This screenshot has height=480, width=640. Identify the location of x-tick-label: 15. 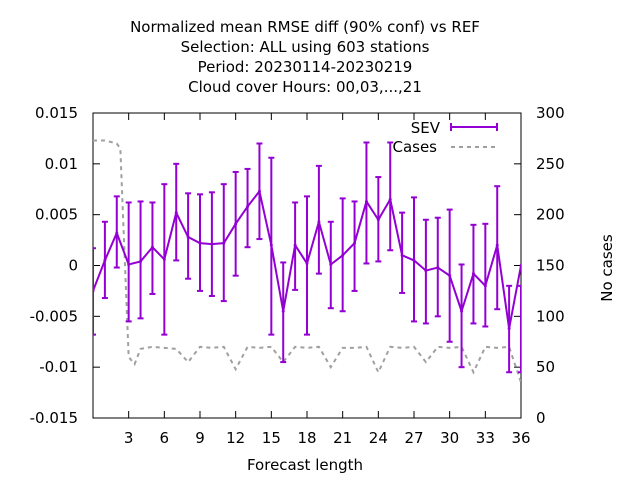
(271, 438).